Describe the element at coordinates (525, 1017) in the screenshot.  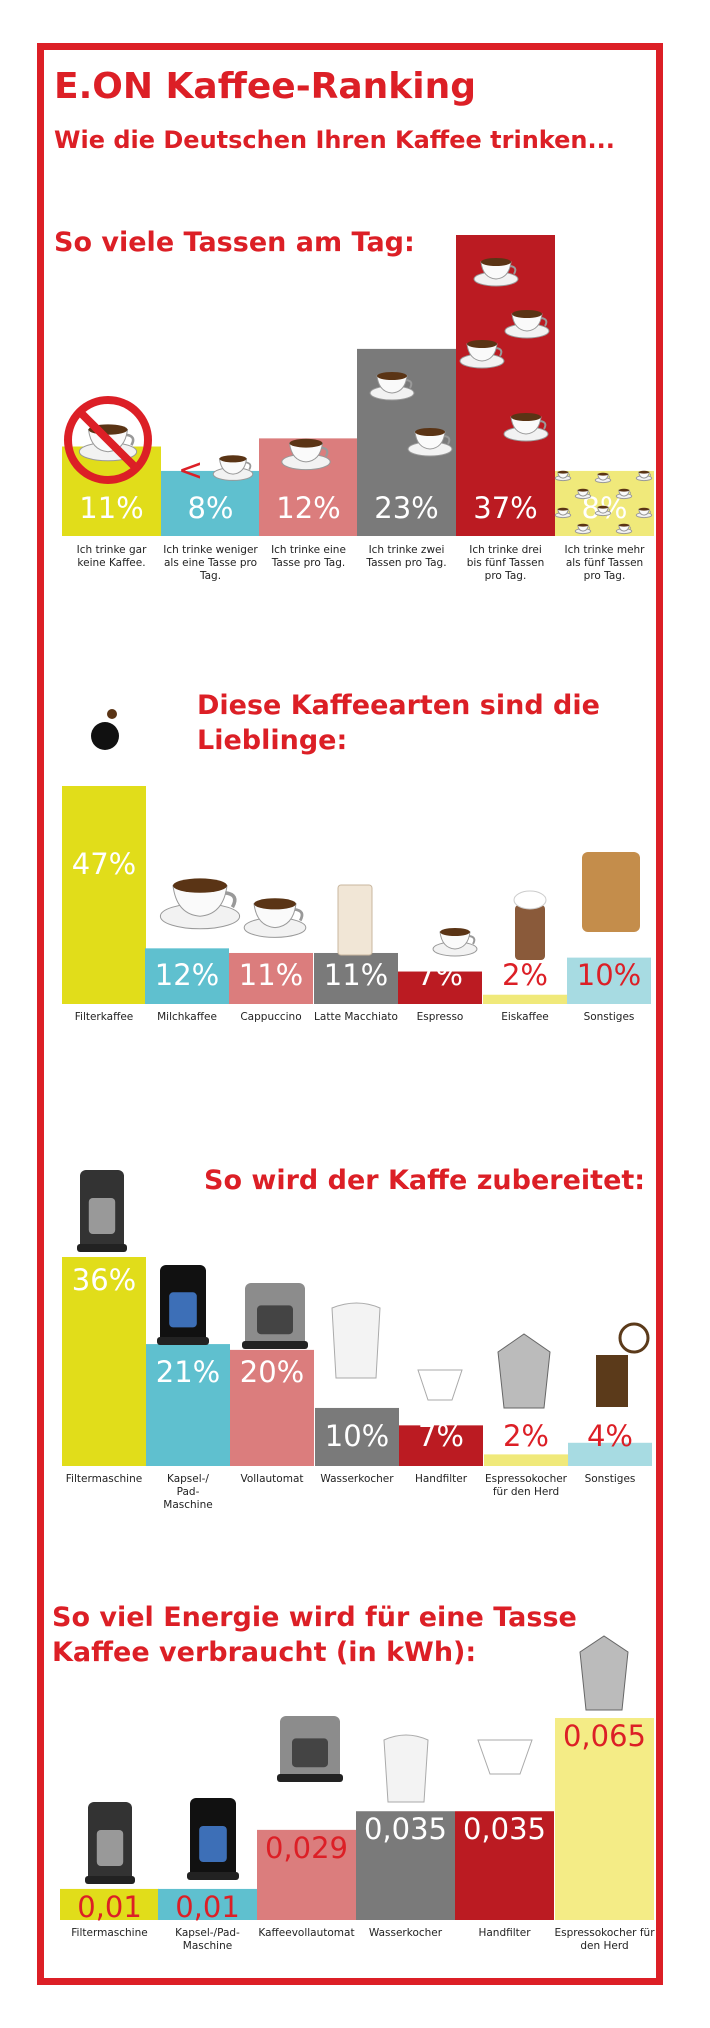
I see `types-category-label: Eiskaffee` at that location.